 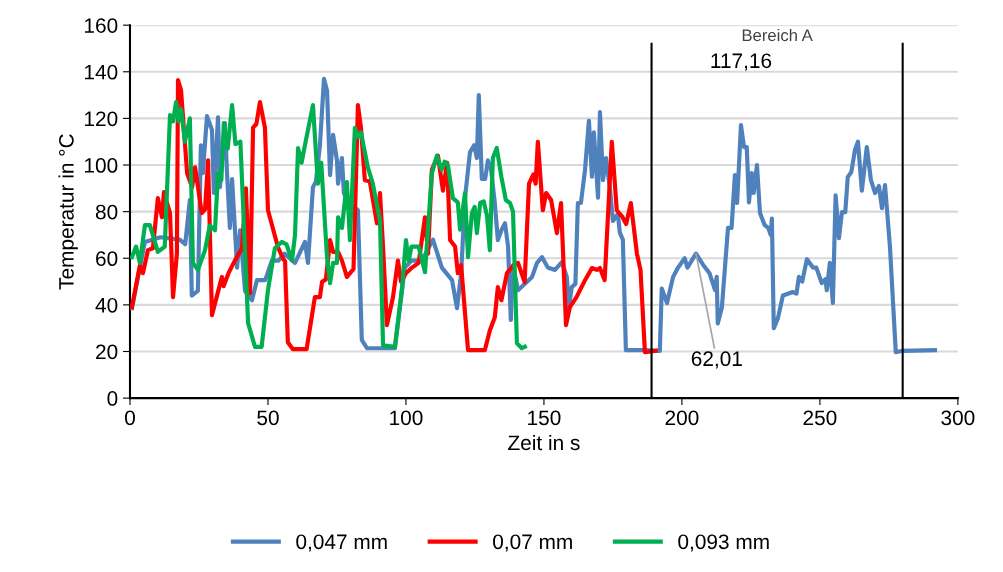 I want to click on y-axis-title: Temperatur in °C, so click(x=68, y=212).